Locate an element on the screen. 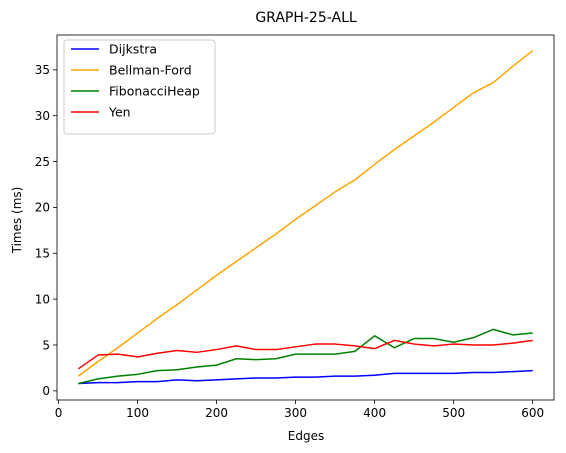  series-line-fibonacciheap is located at coordinates (305, 356).